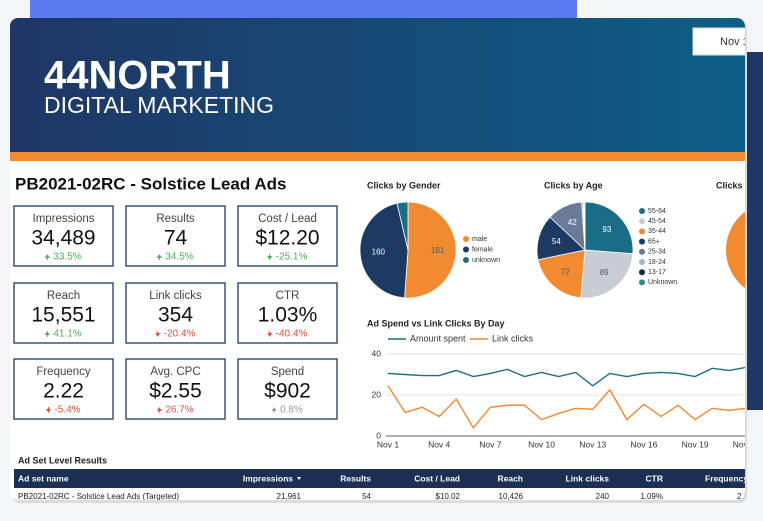 Image resolution: width=763 pixels, height=521 pixels. What do you see at coordinates (292, 334) in the screenshot?
I see `kpi-change: -40.4%` at bounding box center [292, 334].